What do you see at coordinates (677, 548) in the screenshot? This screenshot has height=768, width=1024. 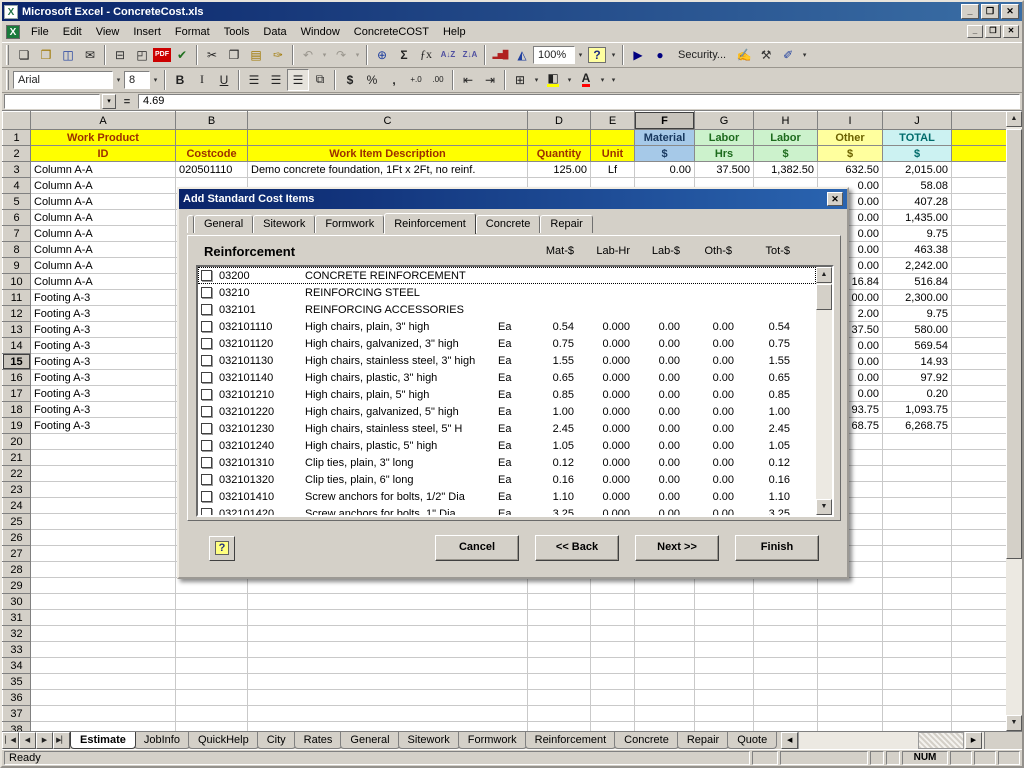 I see `next-button: Next >>` at bounding box center [677, 548].